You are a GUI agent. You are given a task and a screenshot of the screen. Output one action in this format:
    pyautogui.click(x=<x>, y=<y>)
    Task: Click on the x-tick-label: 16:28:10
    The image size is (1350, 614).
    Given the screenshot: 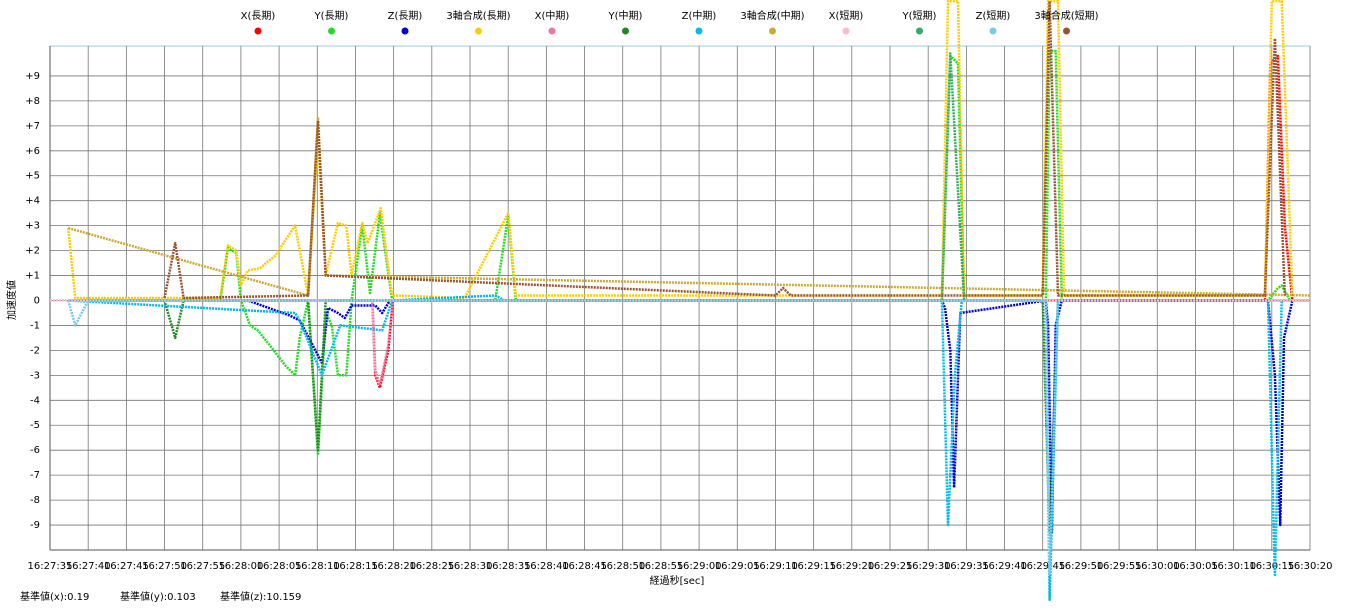 What is the action you would take?
    pyautogui.click(x=317, y=566)
    